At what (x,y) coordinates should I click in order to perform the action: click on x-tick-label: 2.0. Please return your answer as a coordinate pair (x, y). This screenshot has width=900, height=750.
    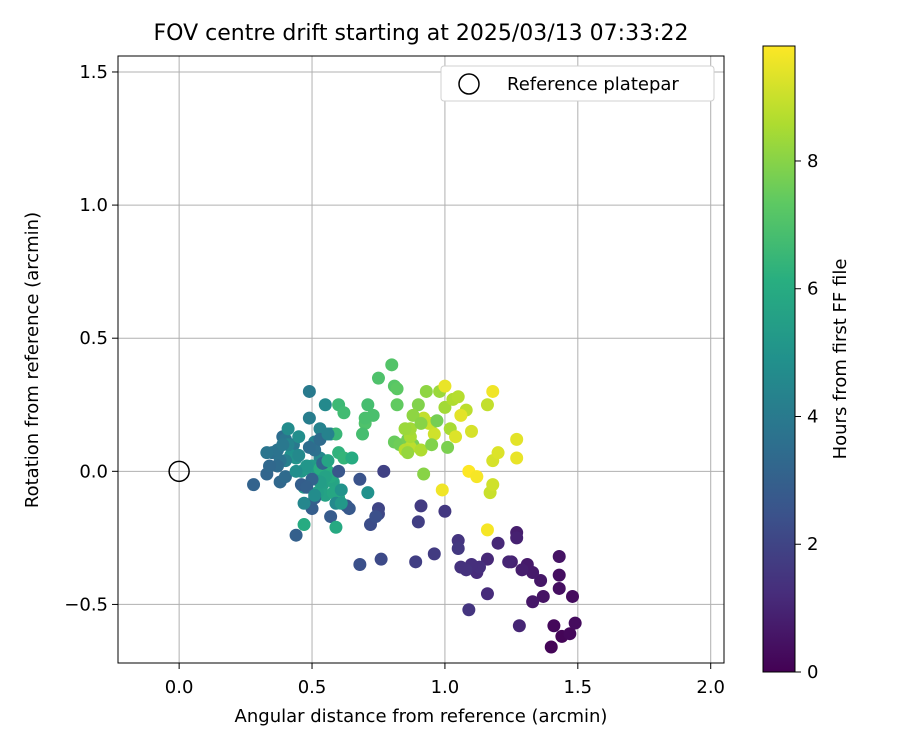
    Looking at the image, I should click on (710, 687).